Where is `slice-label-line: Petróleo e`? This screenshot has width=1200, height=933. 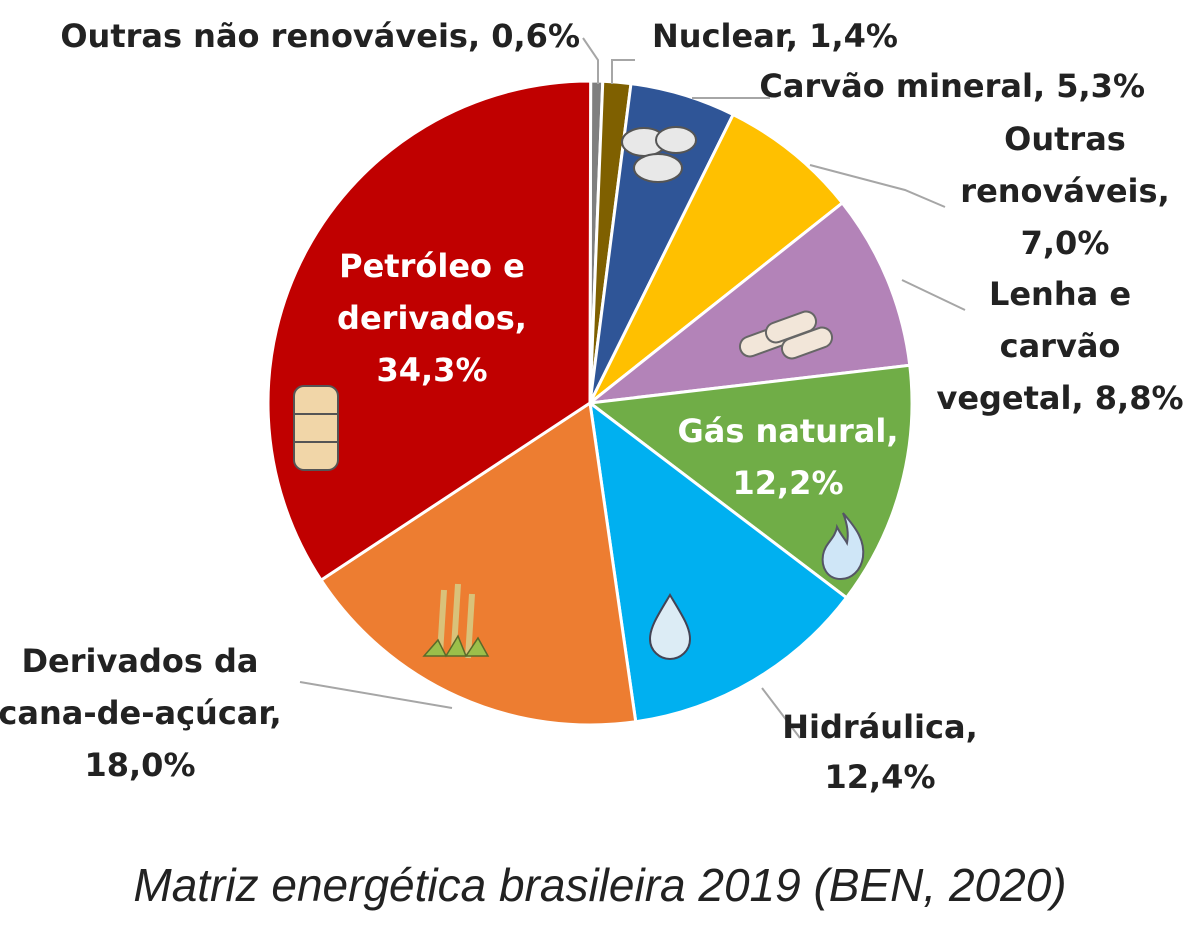
slice-label-line: Petróleo e is located at coordinates (432, 266).